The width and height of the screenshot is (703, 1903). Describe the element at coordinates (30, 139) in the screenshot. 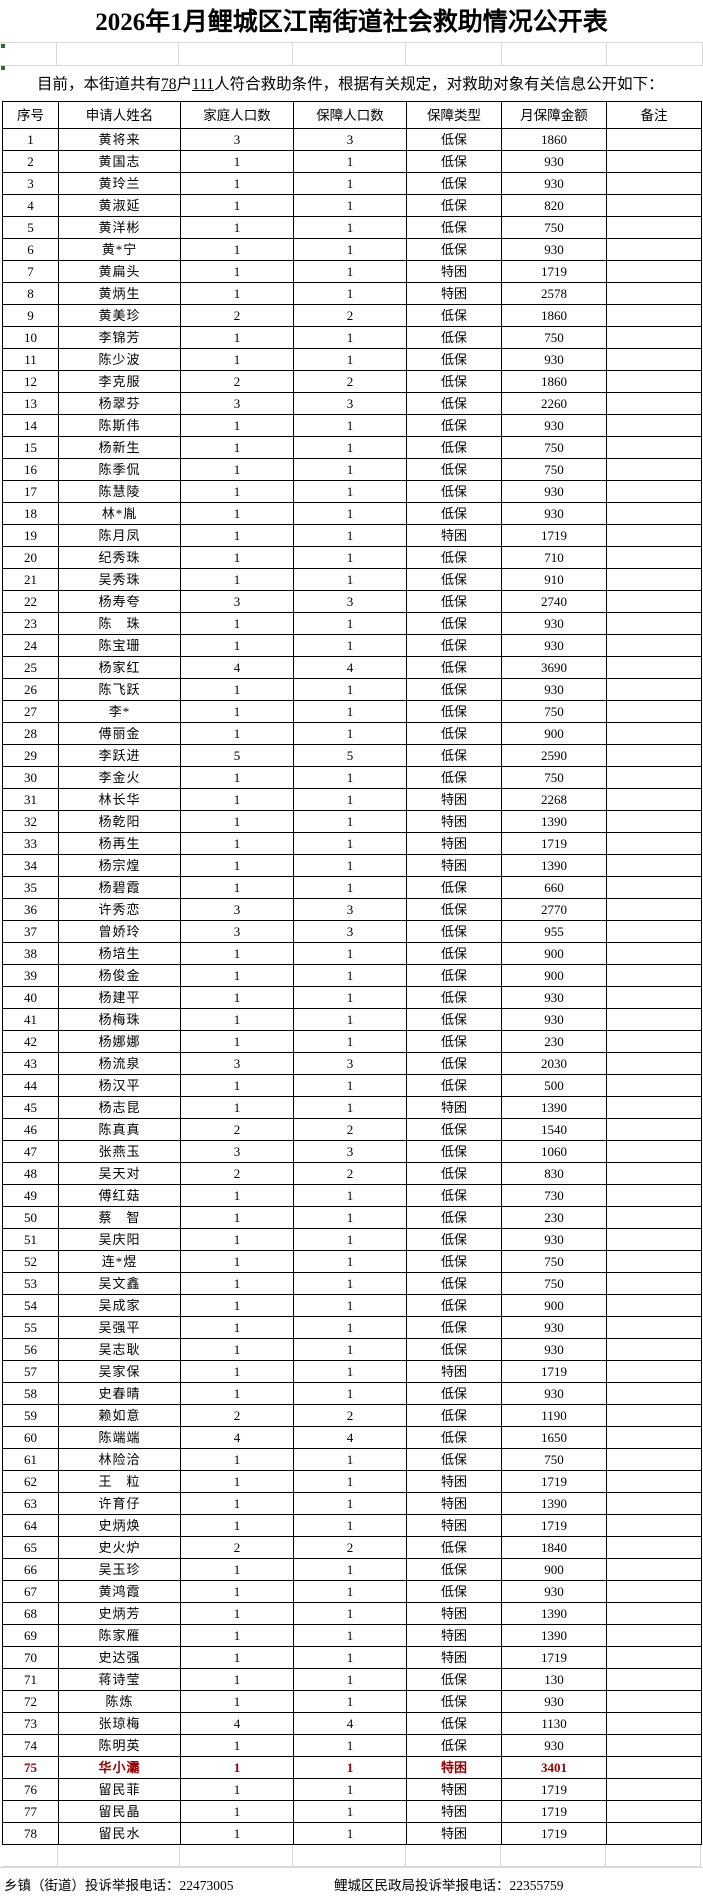

I see `cell-index: 1` at that location.